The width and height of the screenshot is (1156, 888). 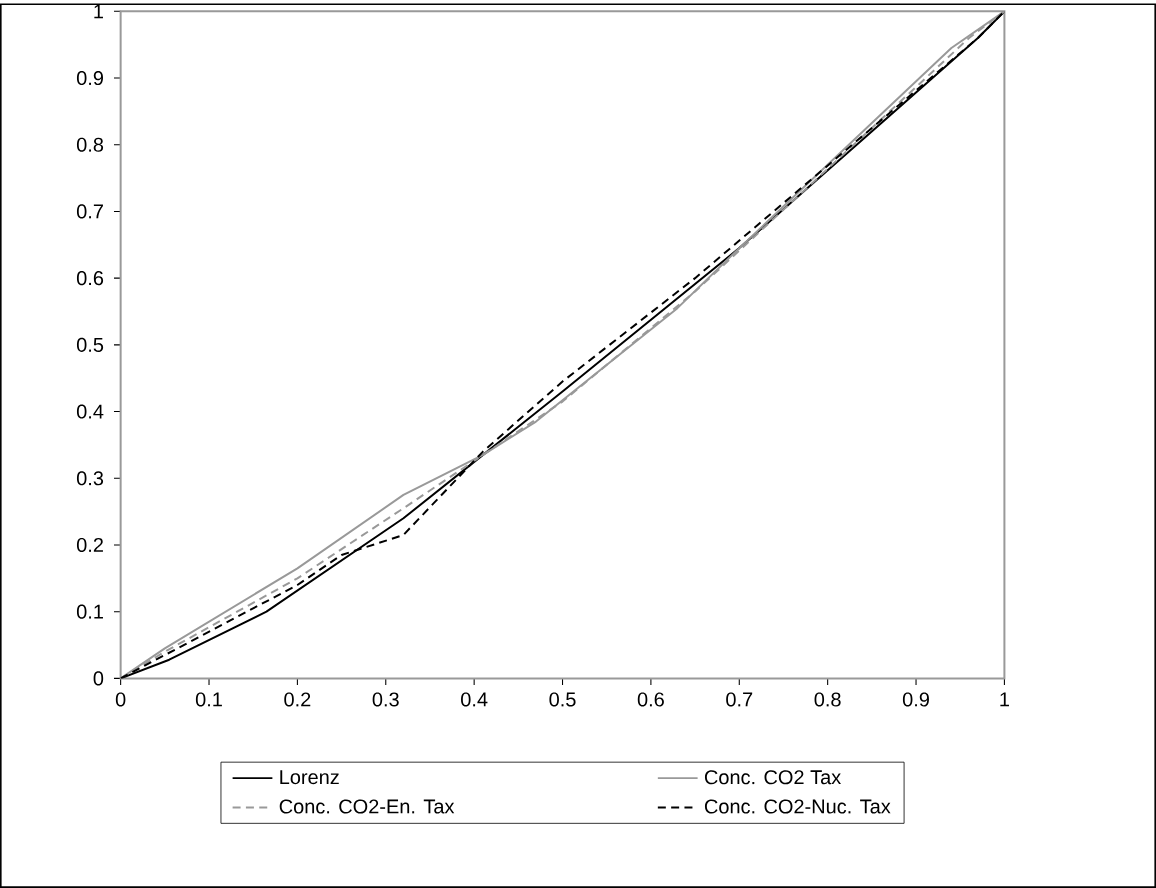 I want to click on y-tick-label: 0.6, so click(x=90, y=278).